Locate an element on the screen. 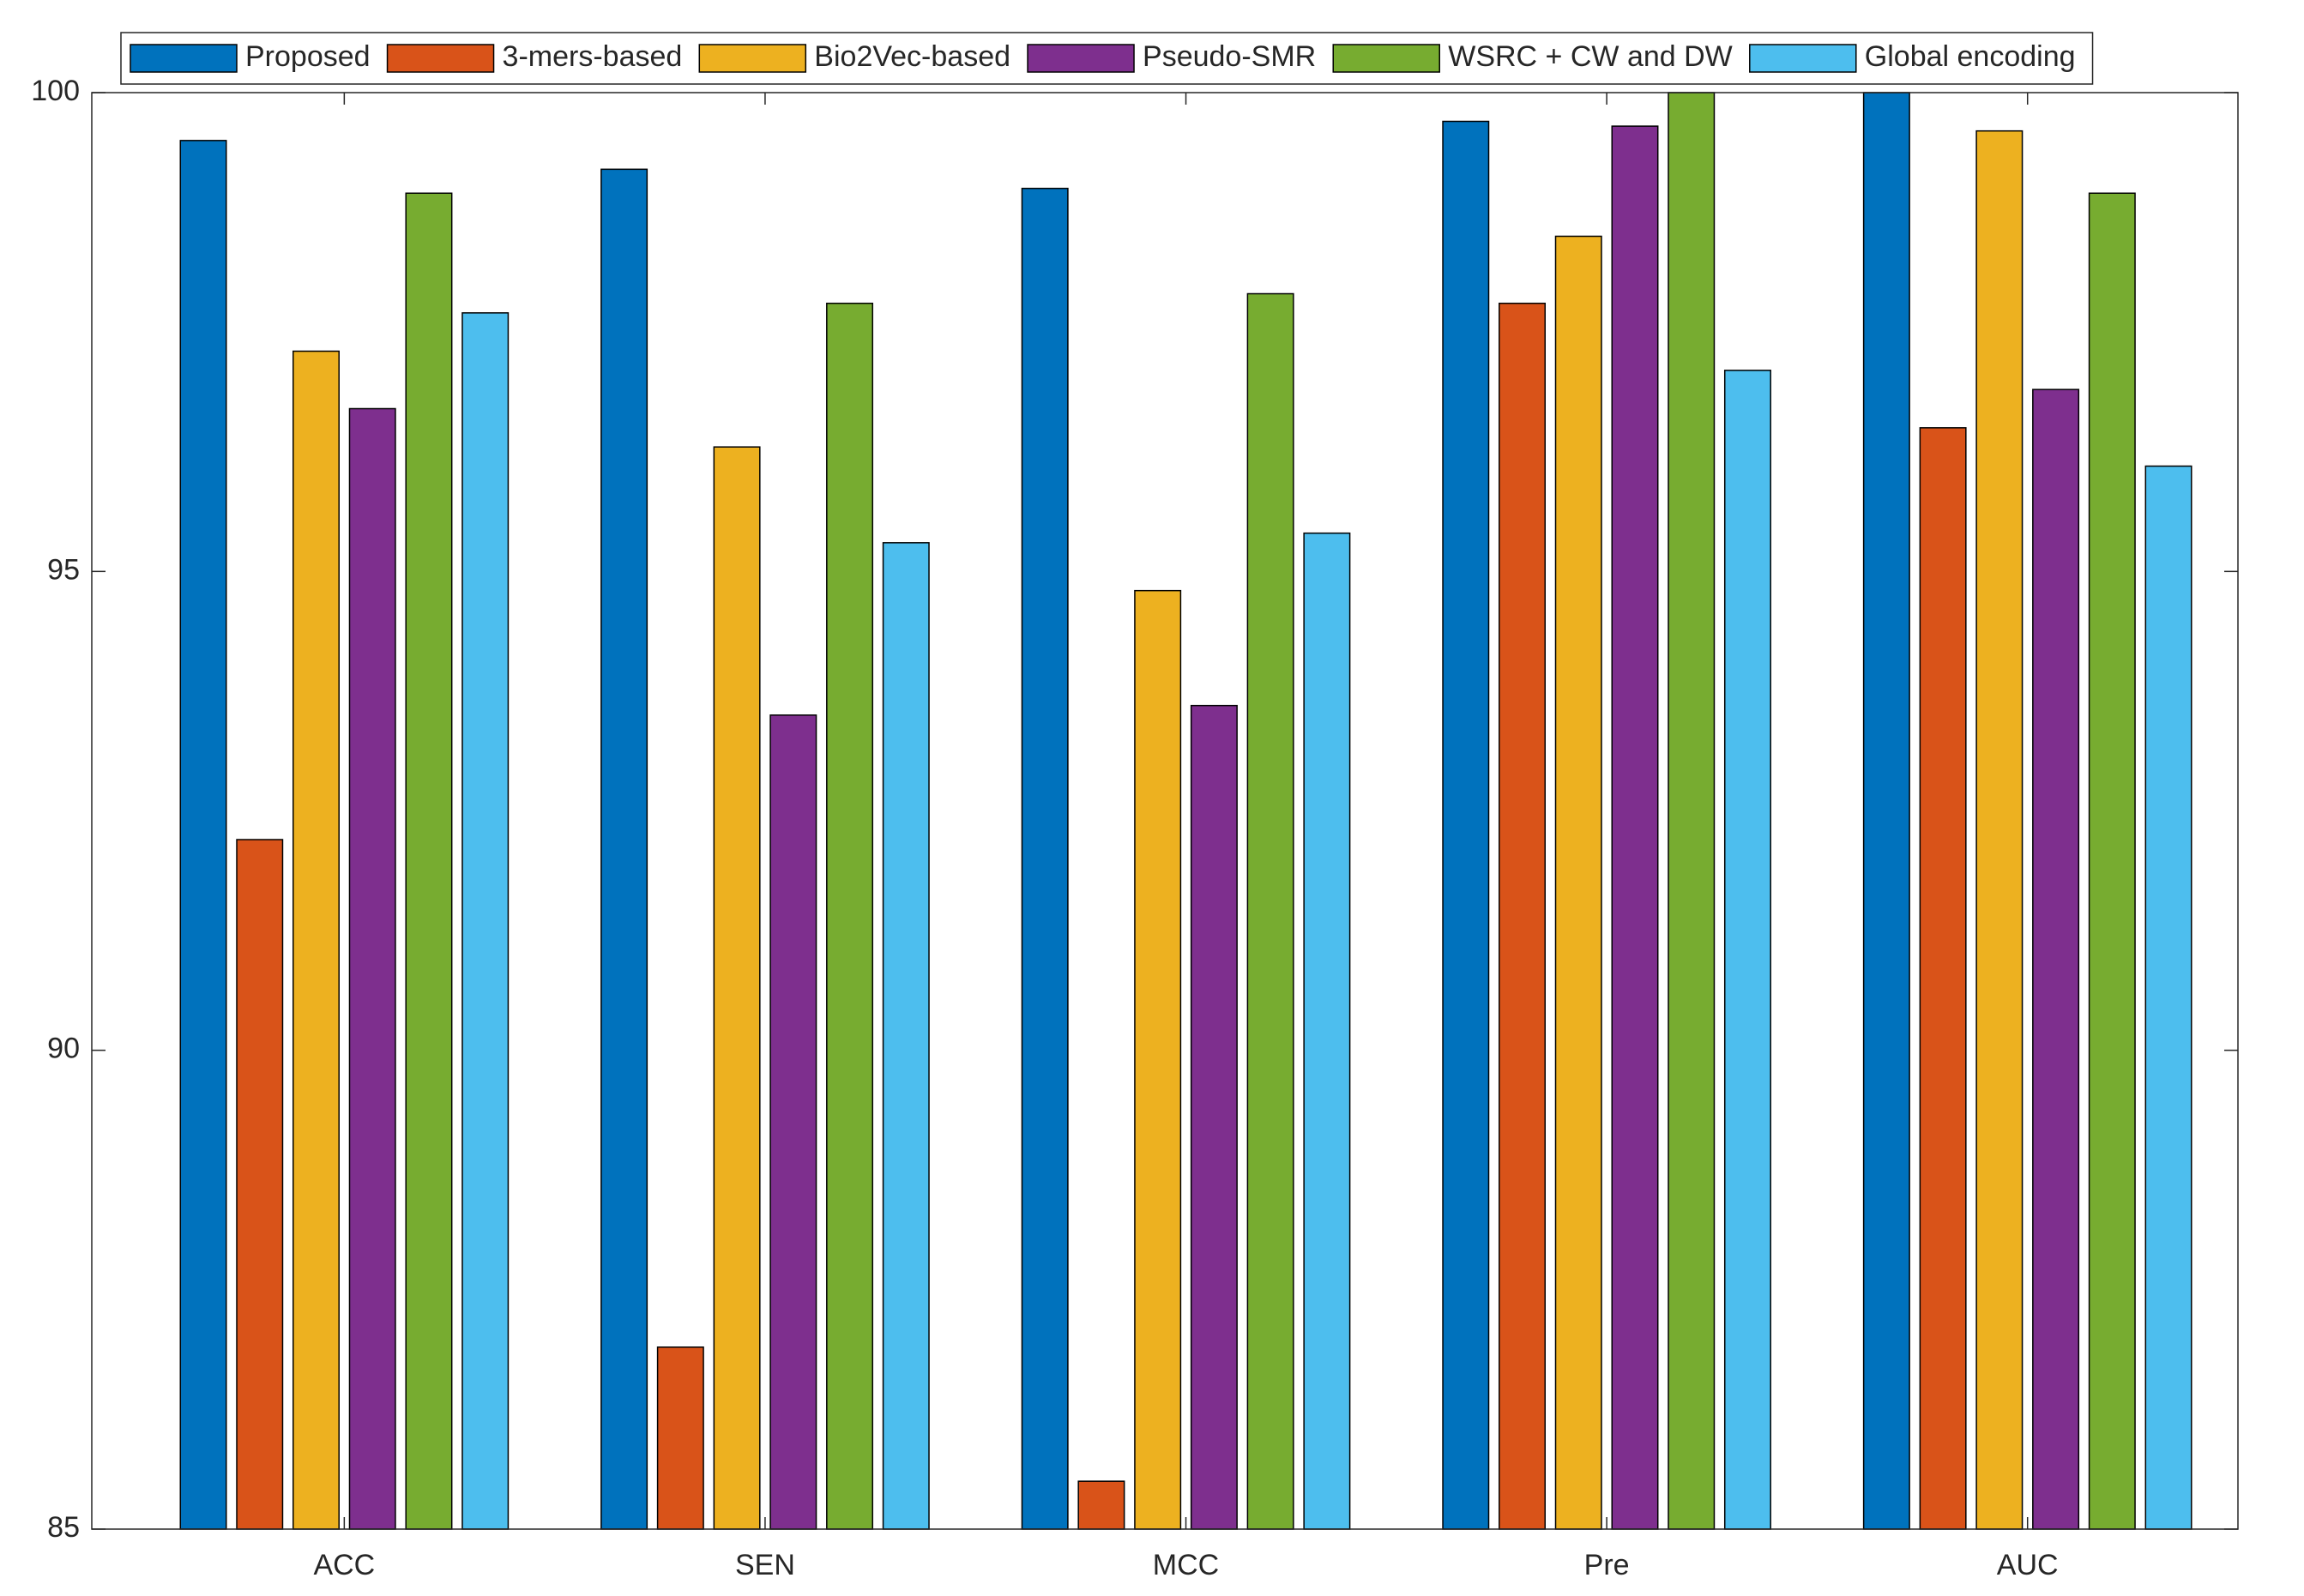 The width and height of the screenshot is (2304, 1596). y-tick-label: 100 is located at coordinates (55, 91).